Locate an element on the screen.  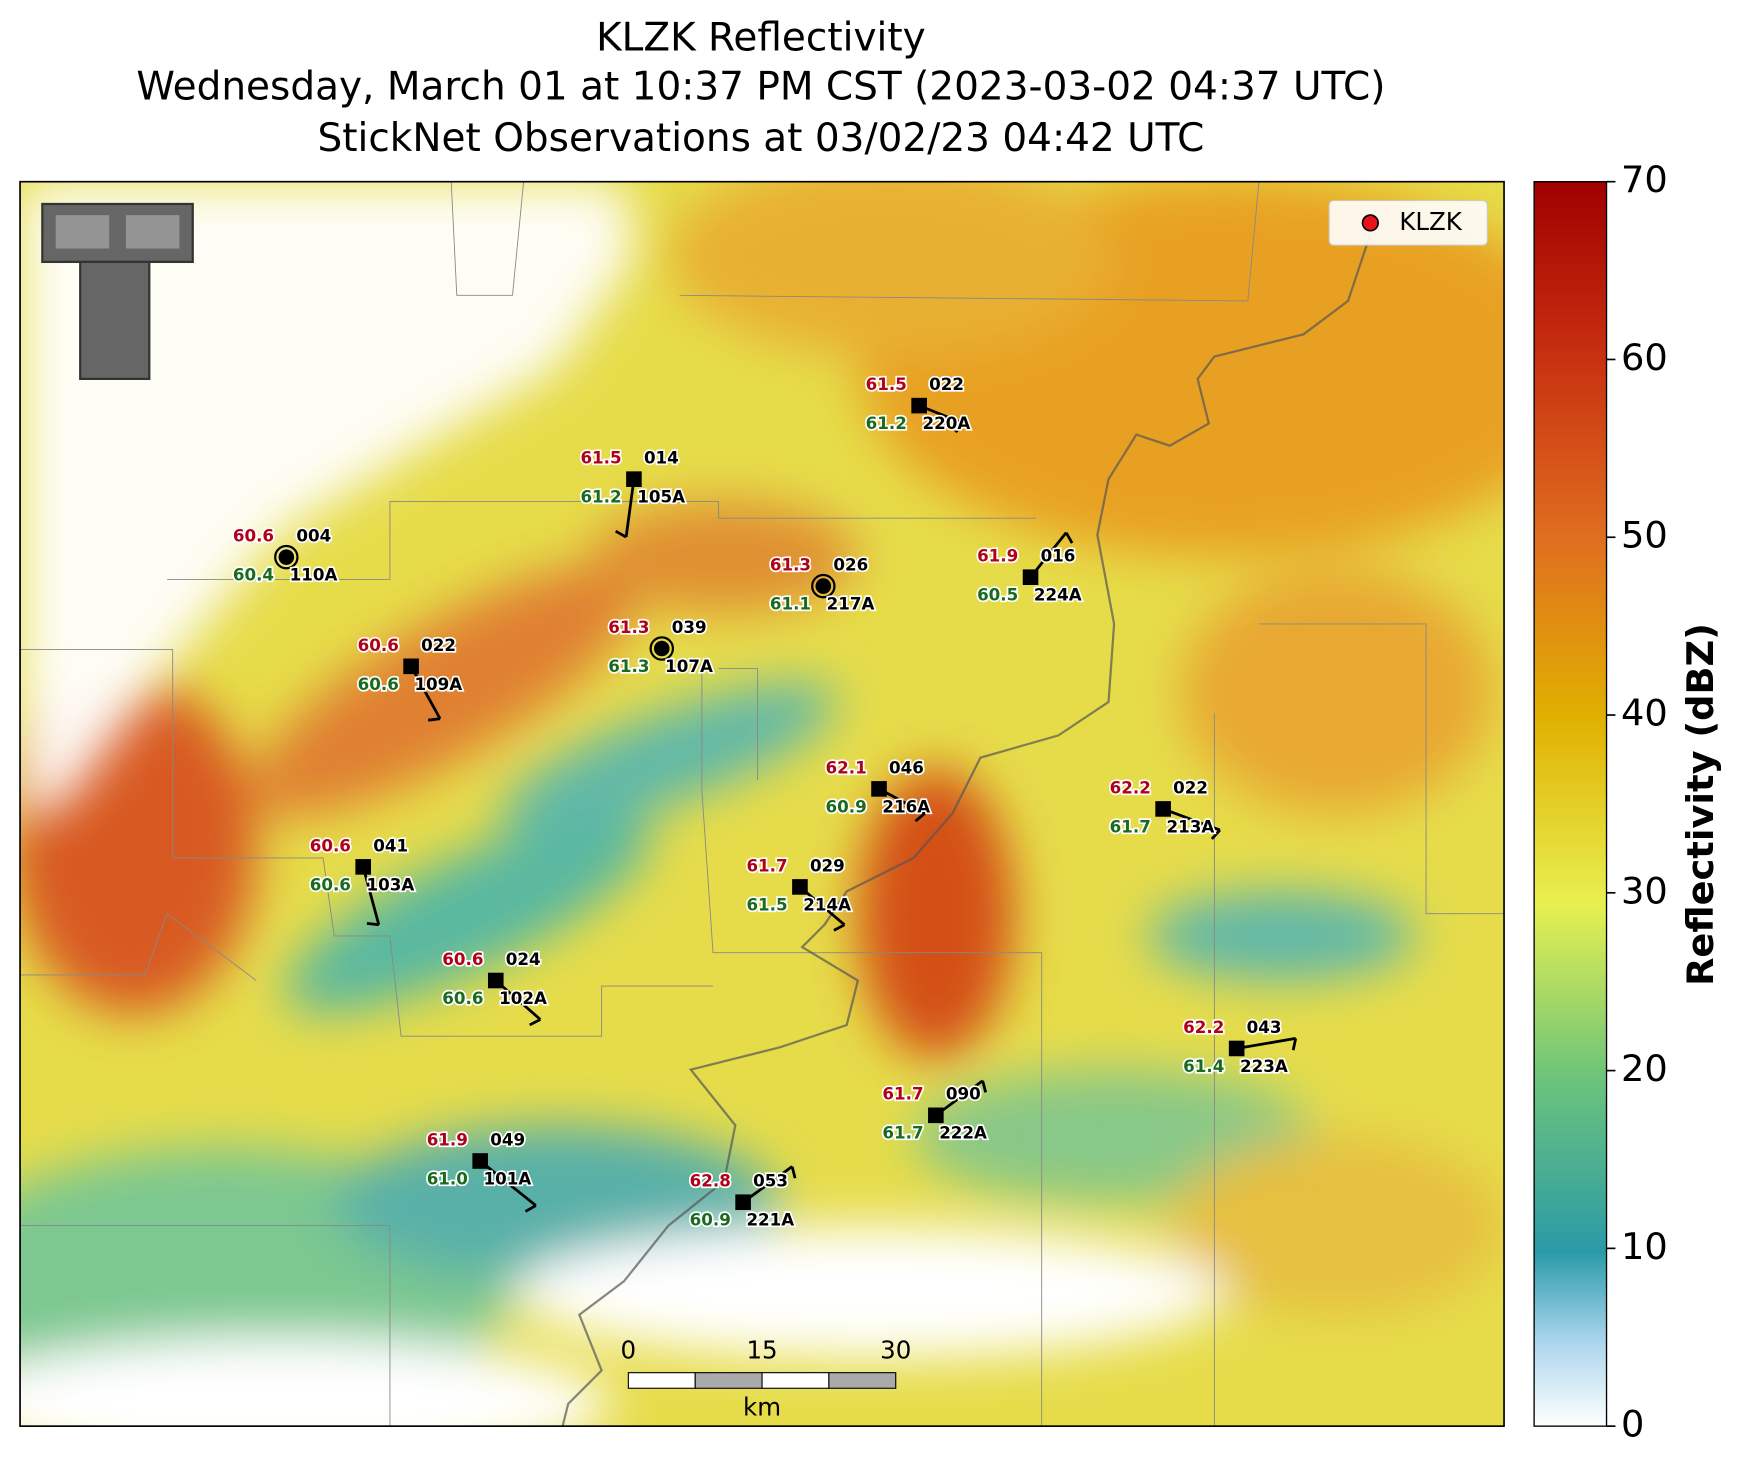
station-id: 102A is located at coordinates (523, 998).